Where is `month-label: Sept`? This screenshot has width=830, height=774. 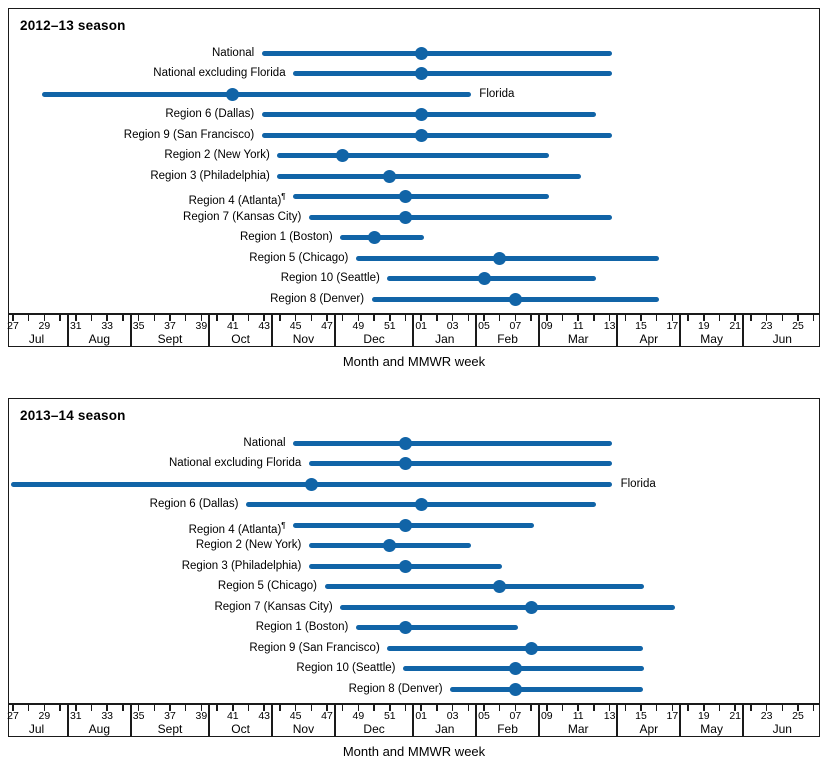 month-label: Sept is located at coordinates (170, 339).